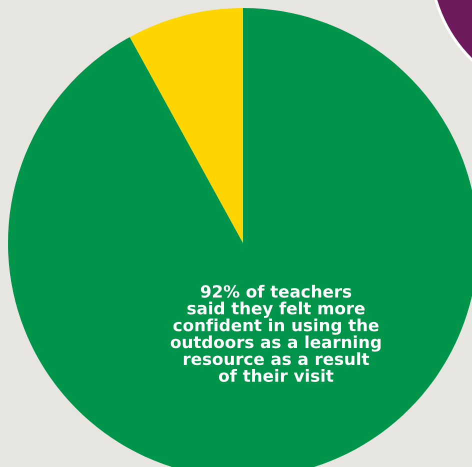 Image resolution: width=472 pixels, height=467 pixels. I want to click on text: 92% of teachers said they felt more confident in using the outdoors as a learning resource as a result of their visit, so click(275, 333).